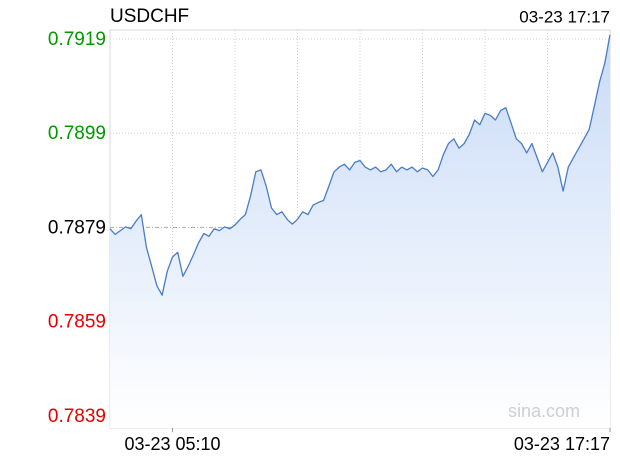 The width and height of the screenshot is (620, 465). What do you see at coordinates (564, 16) in the screenshot?
I see `timestamp: 03-23 17:17` at bounding box center [564, 16].